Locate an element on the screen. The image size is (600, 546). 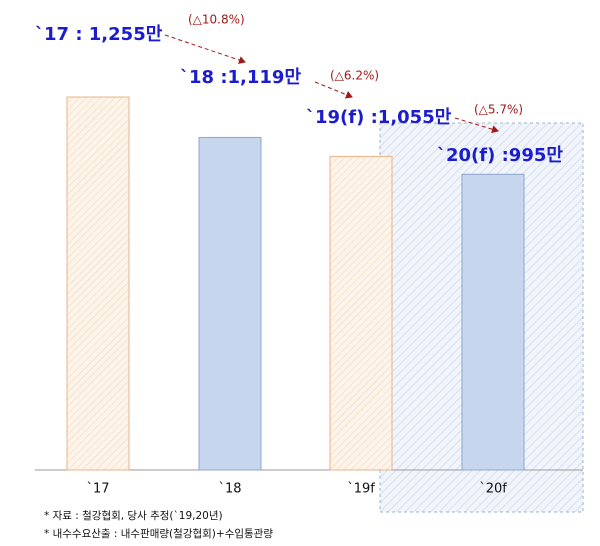
footnote: * 내수수요산출 : 내수판매량(철강협회)+수입통관량 is located at coordinates (158, 533).